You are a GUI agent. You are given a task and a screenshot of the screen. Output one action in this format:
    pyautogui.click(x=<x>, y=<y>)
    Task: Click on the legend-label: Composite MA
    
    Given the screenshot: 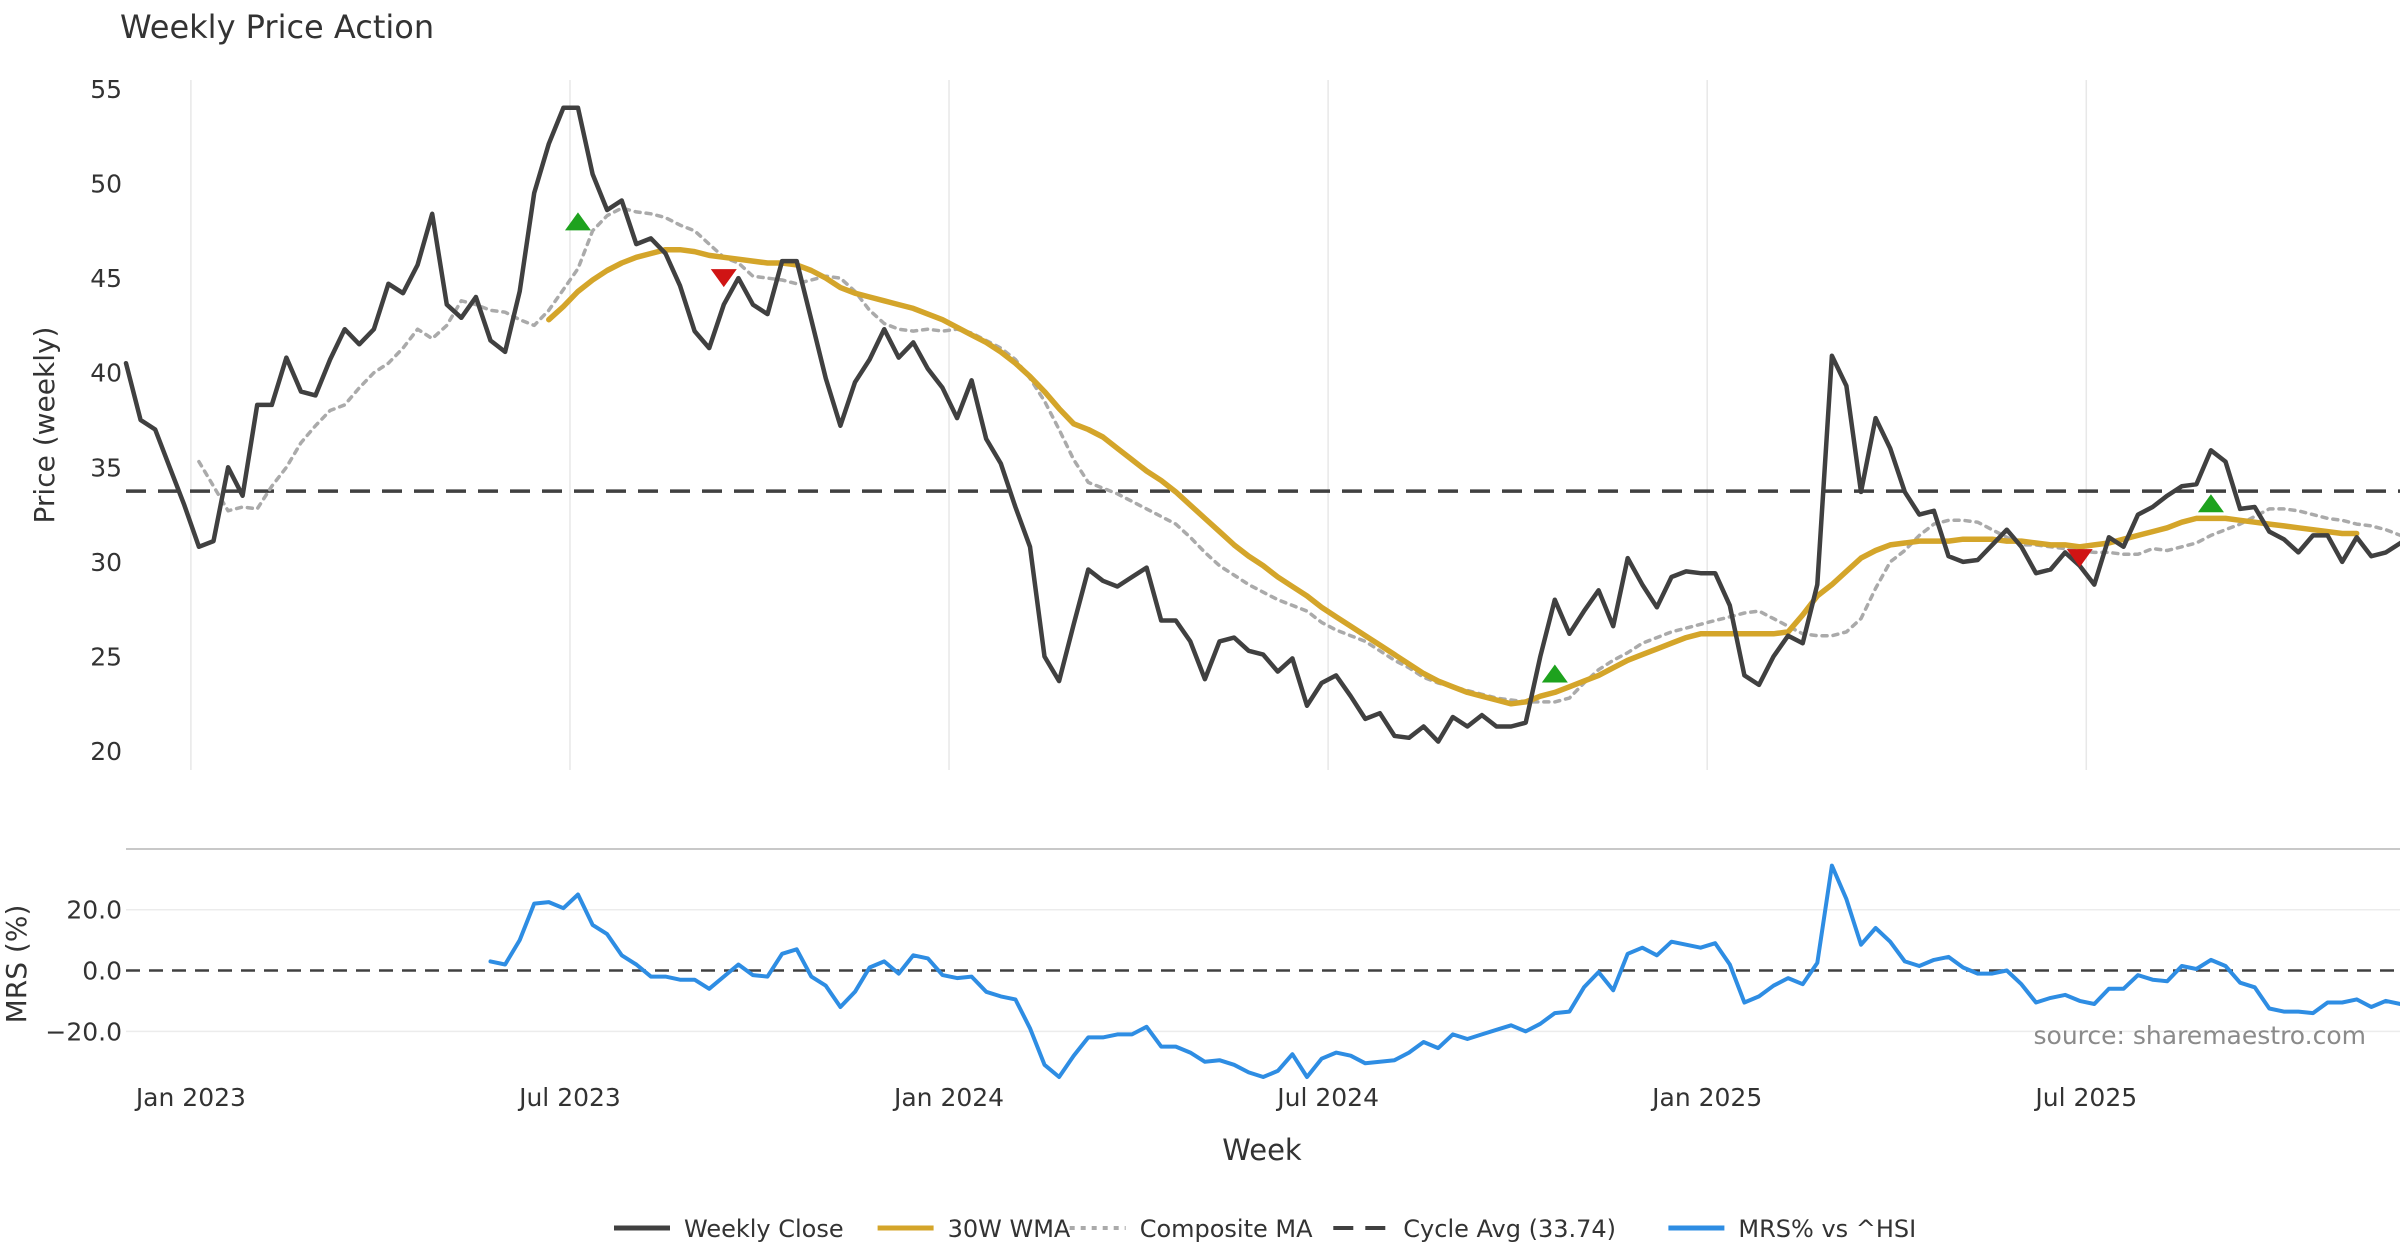 What is the action you would take?
    pyautogui.click(x=1226, y=1229)
    